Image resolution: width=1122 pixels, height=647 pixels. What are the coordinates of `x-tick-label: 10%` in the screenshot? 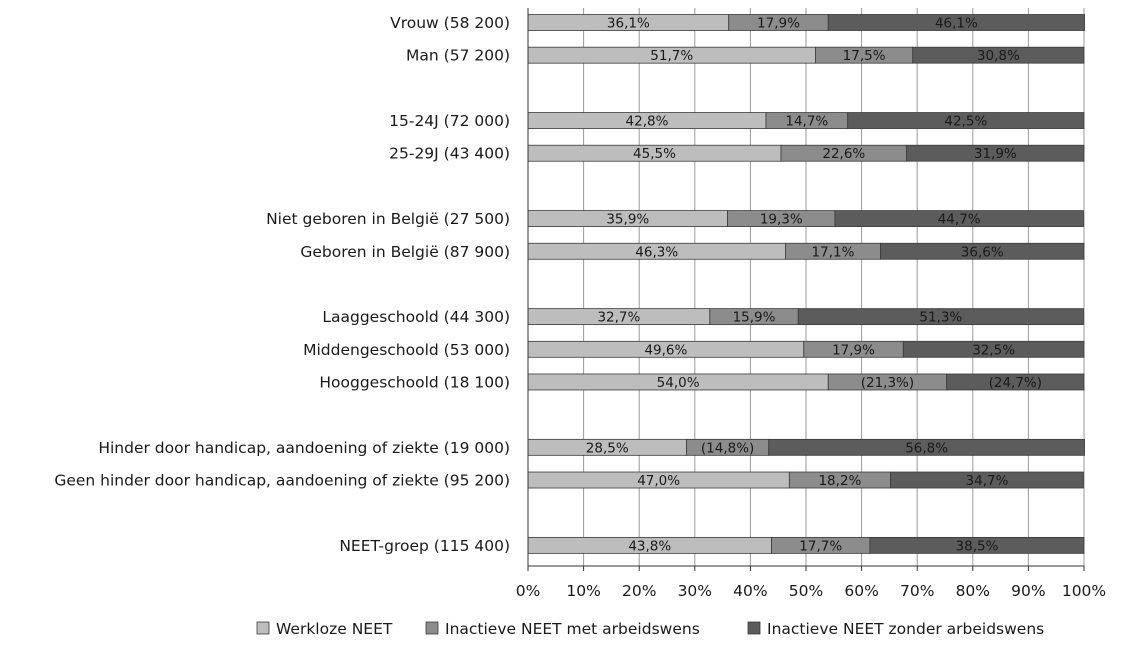 It's located at (583, 591).